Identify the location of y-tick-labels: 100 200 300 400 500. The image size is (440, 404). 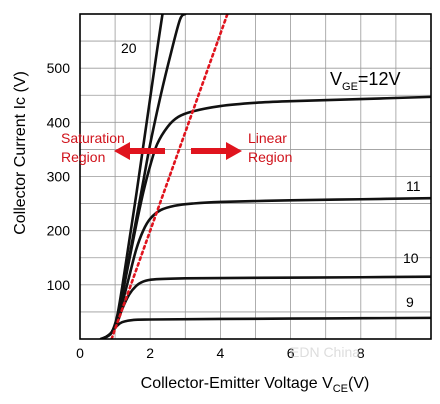
(59, 176).